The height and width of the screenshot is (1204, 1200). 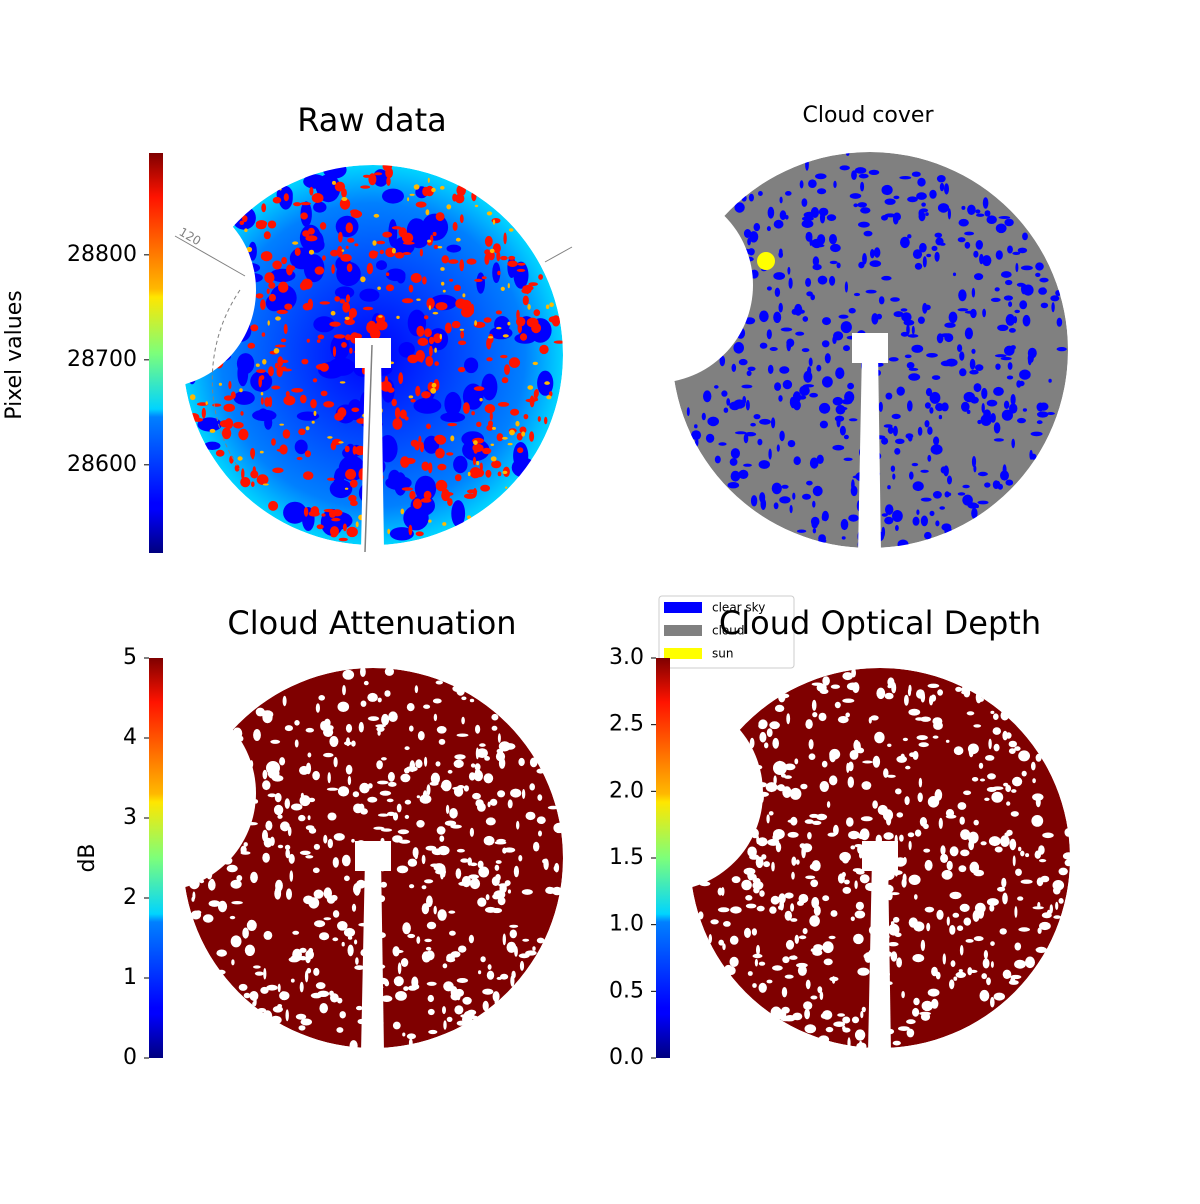 What do you see at coordinates (626, 924) in the screenshot?
I see `colorbar-tick-label: 1.0` at bounding box center [626, 924].